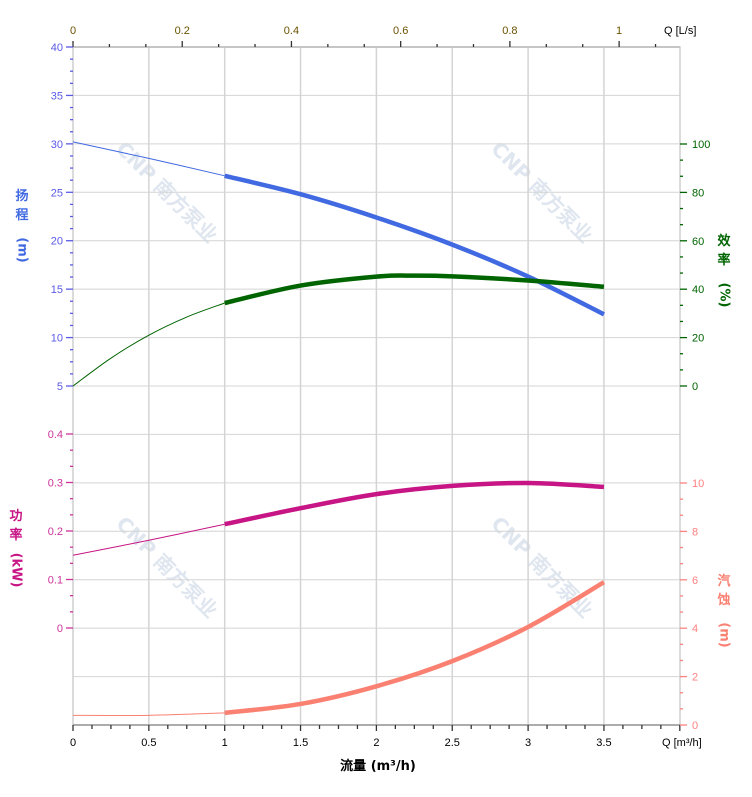 This screenshot has height=797, width=752. What do you see at coordinates (55, 435) in the screenshot?
I see `y-axis-tick-label: 0.4` at bounding box center [55, 435].